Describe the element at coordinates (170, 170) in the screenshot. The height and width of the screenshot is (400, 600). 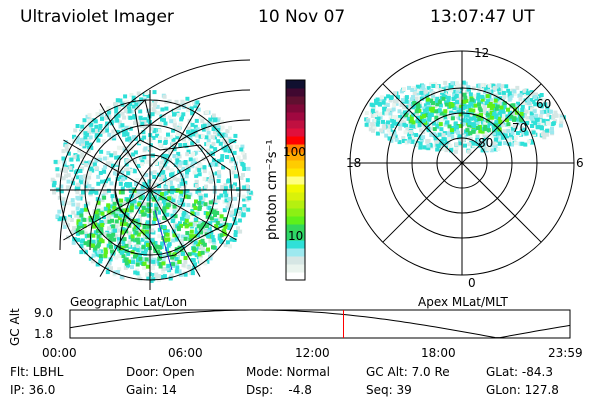
I see `outer-latitude-arc` at that location.